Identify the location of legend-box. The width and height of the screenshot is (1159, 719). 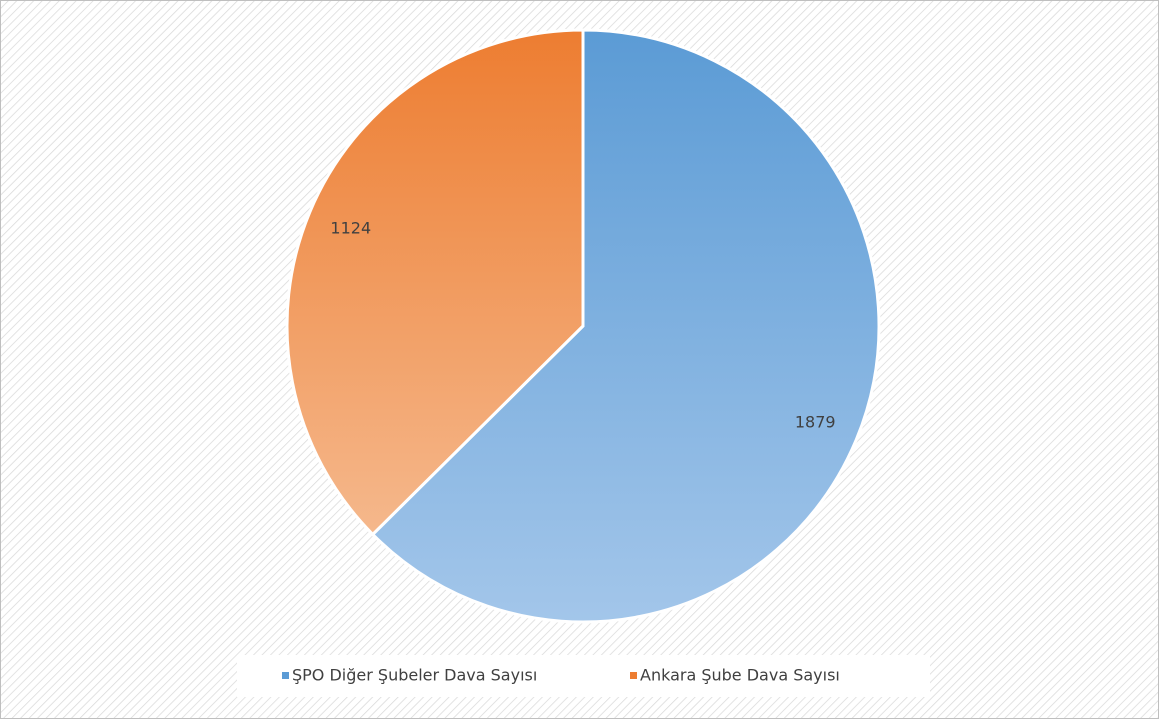
(583, 676).